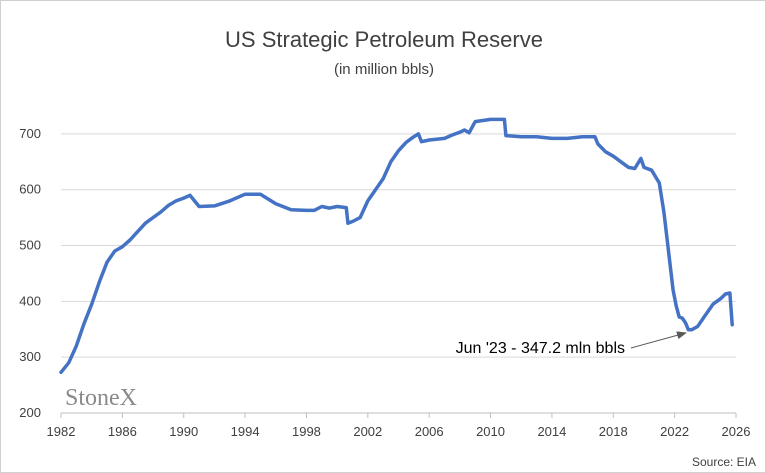 This screenshot has width=766, height=473. Describe the element at coordinates (384, 69) in the screenshot. I see `chart-subtitle: (in million bbls)` at that location.